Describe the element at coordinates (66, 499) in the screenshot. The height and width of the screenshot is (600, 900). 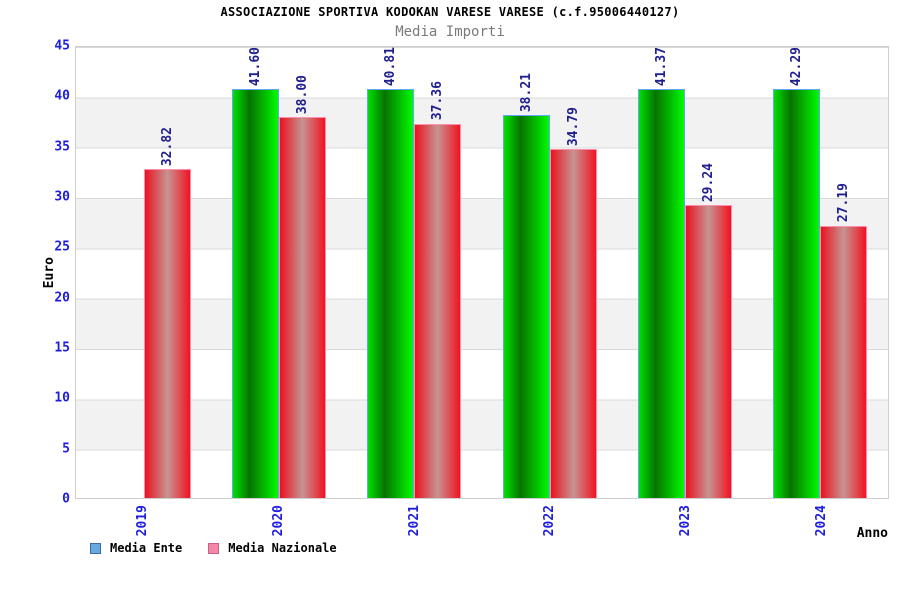
I see `y-tick-label: 0` at that location.